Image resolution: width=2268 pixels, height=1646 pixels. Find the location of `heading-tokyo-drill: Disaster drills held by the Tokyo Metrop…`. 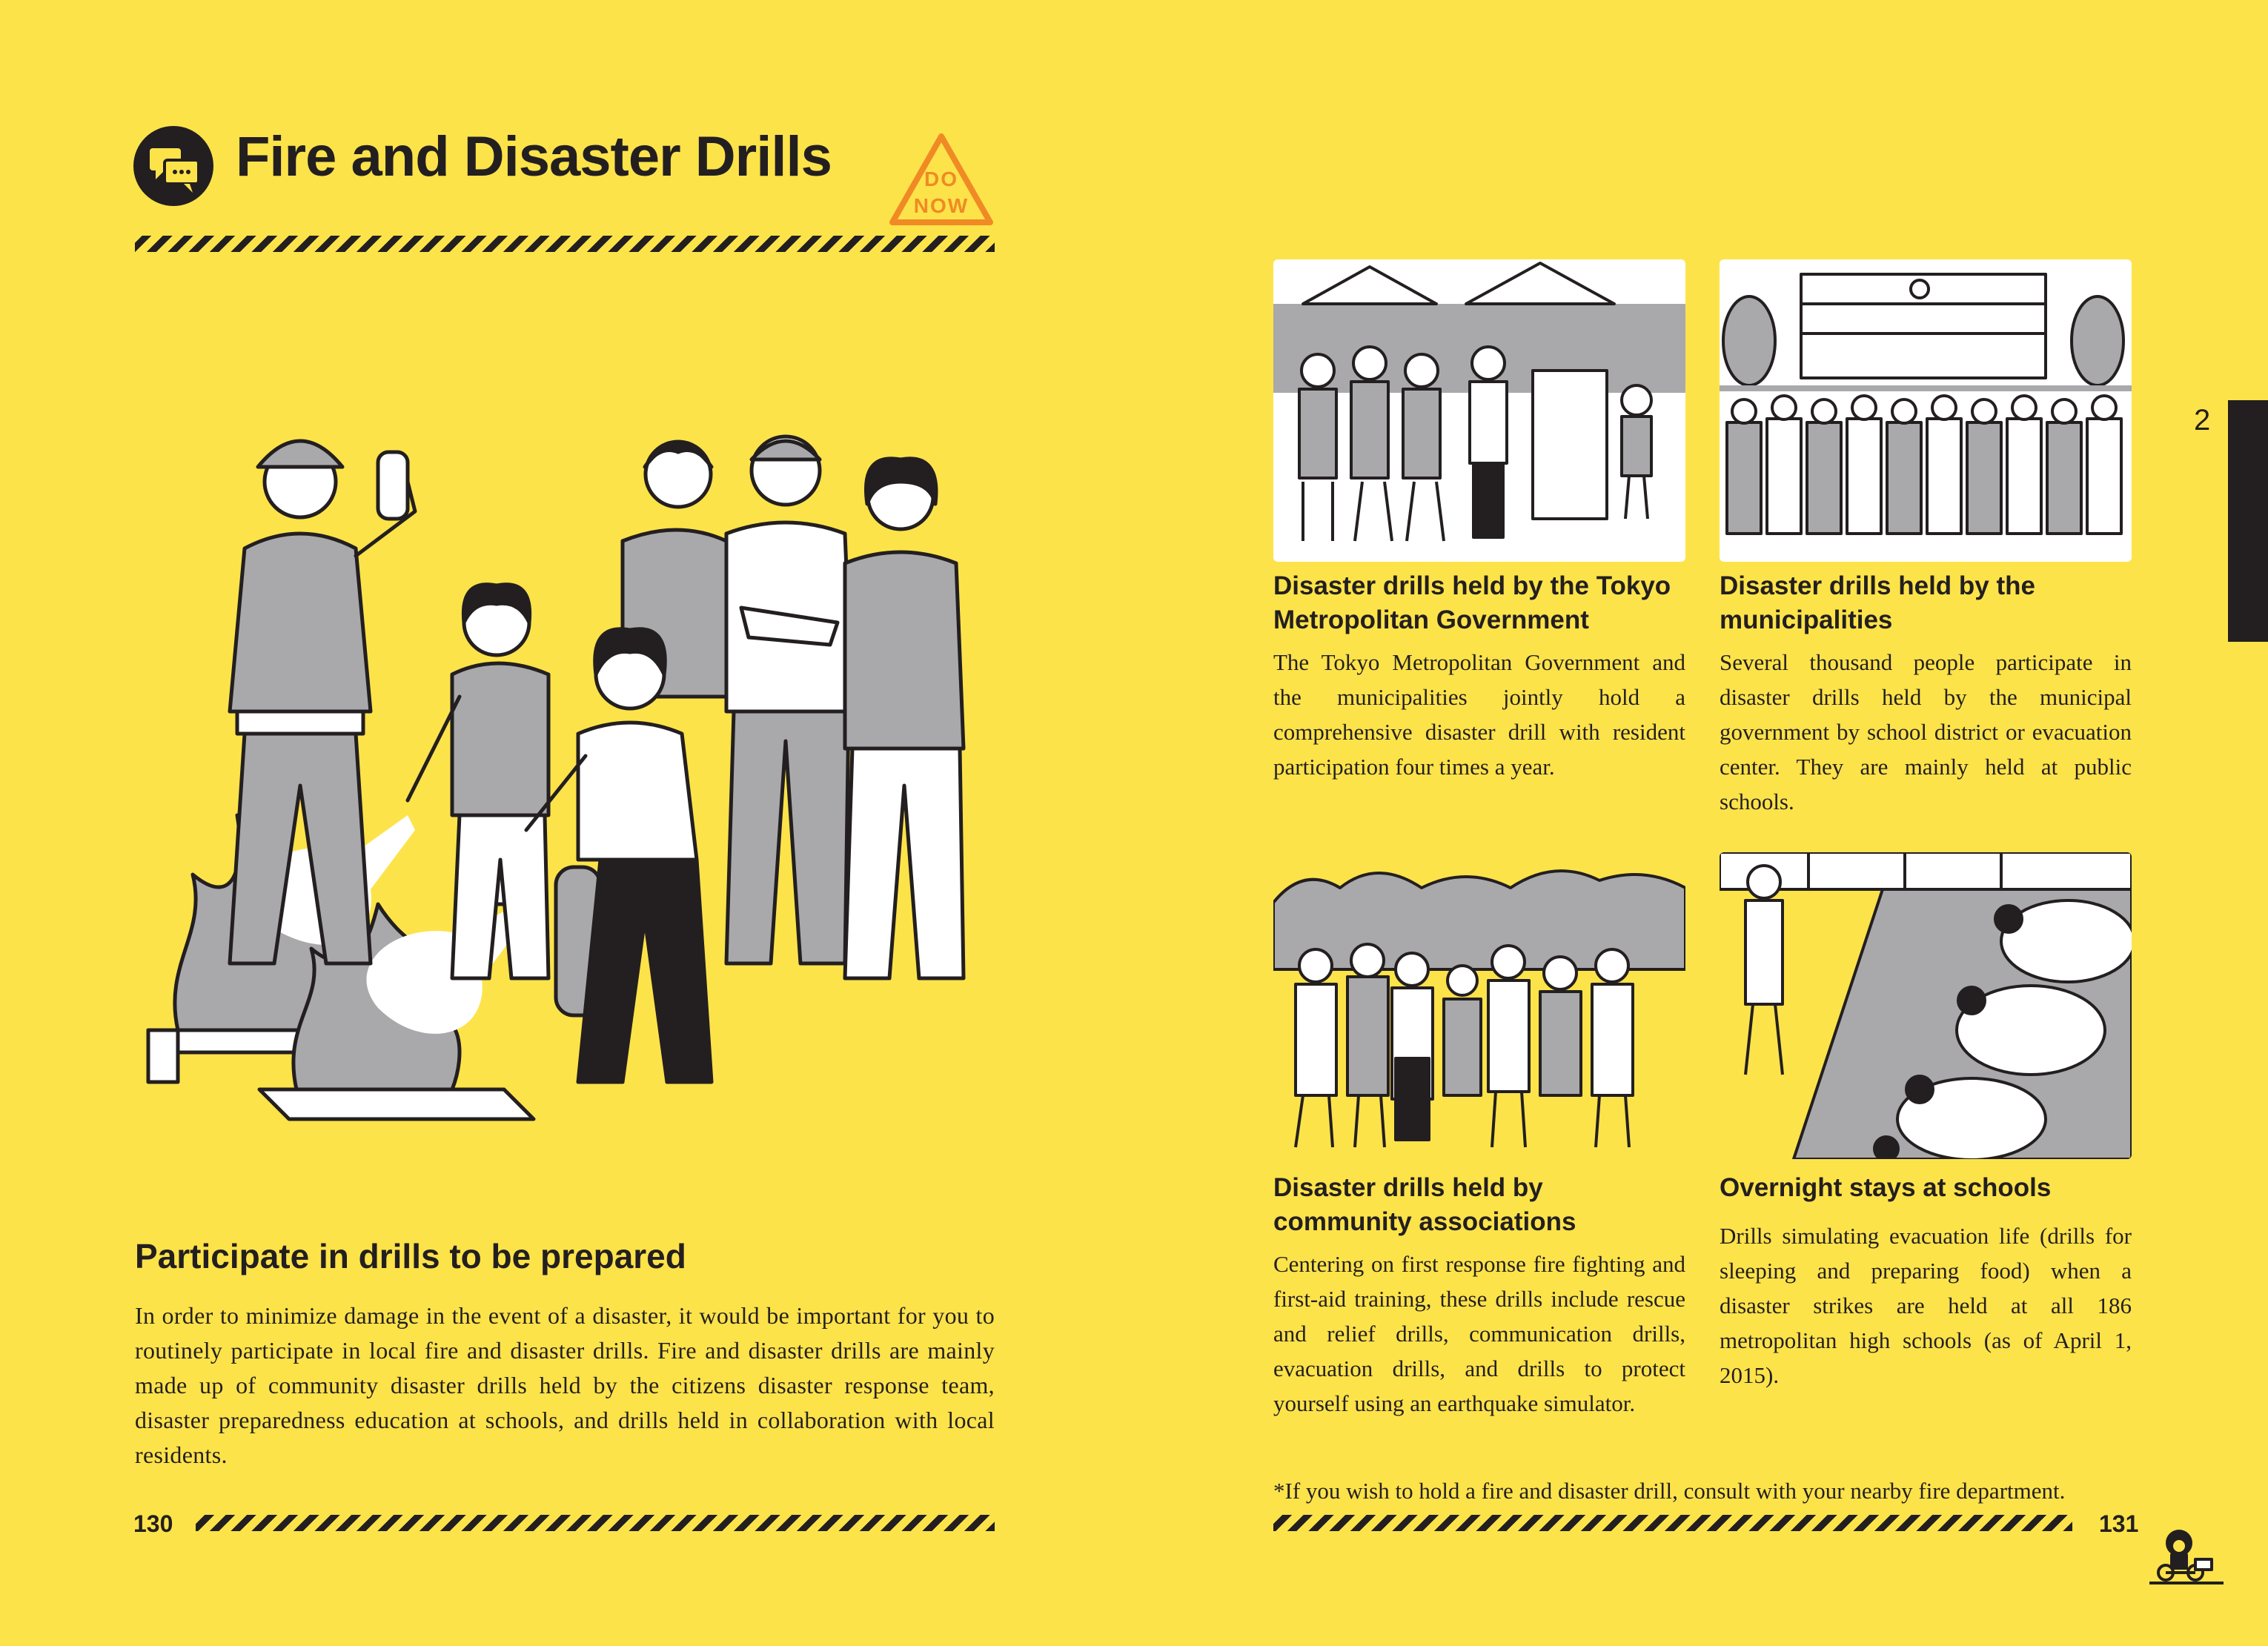

heading-tokyo-drill: Disaster drills held by the Tokyo Metrop… is located at coordinates (1472, 602).